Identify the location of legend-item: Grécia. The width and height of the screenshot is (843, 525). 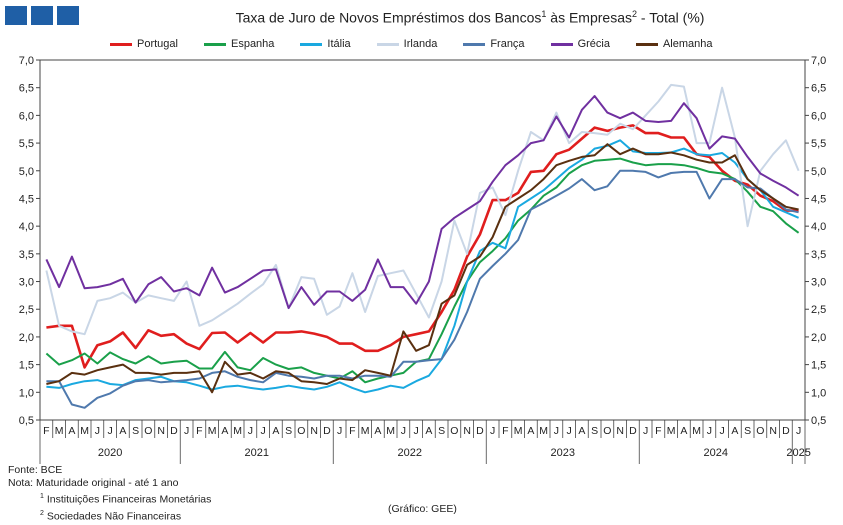
(580, 44).